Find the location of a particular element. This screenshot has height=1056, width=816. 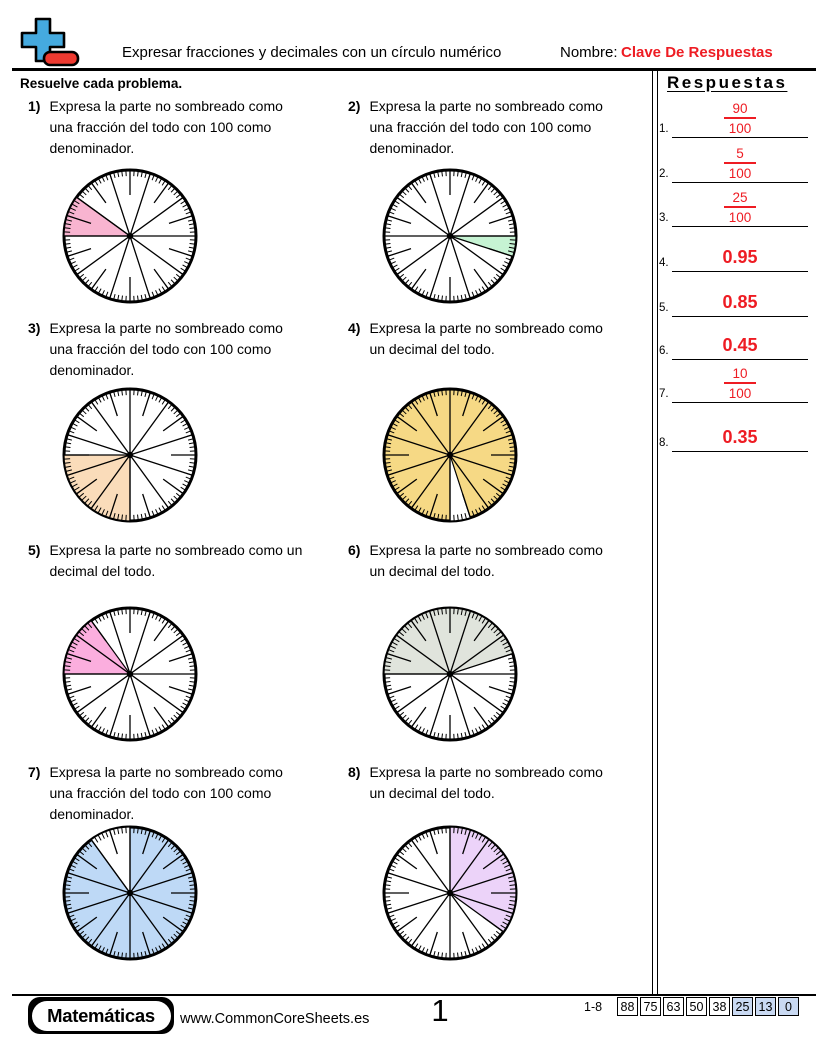

answer-blank: 25 100 is located at coordinates (740, 208).